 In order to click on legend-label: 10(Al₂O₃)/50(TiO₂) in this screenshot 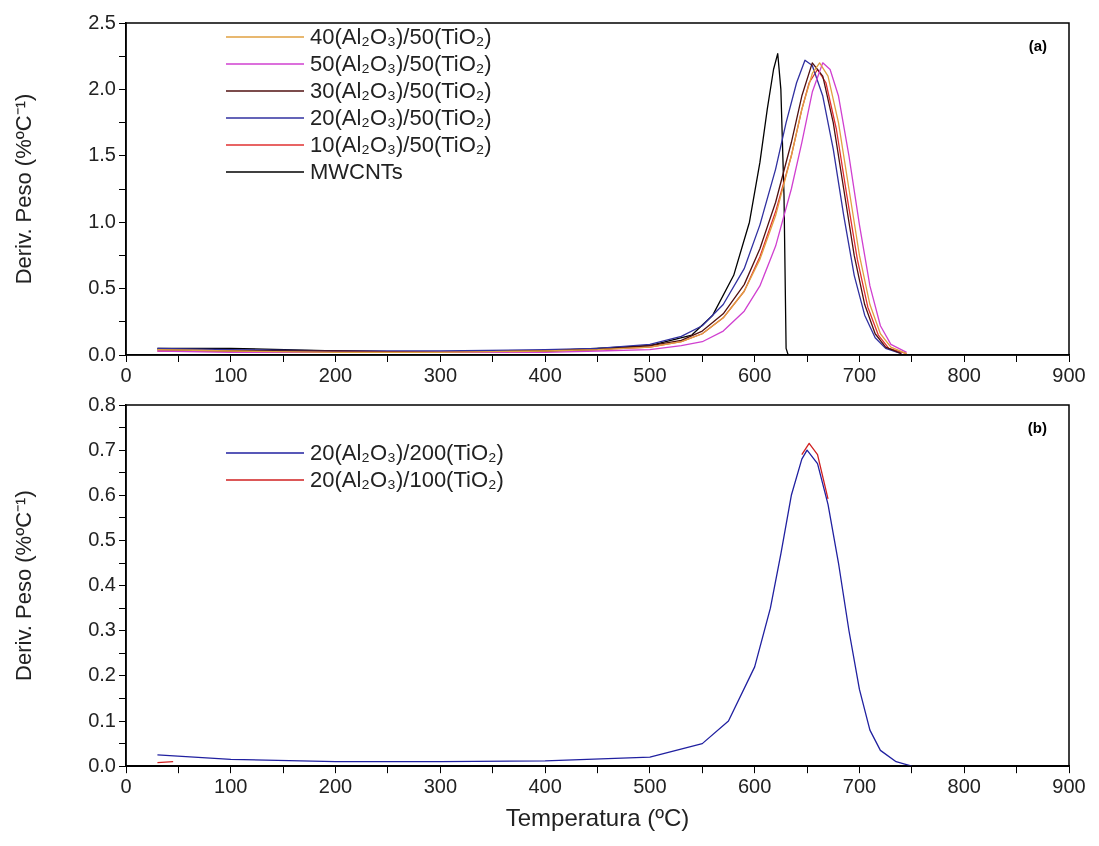, I will do `click(401, 145)`.